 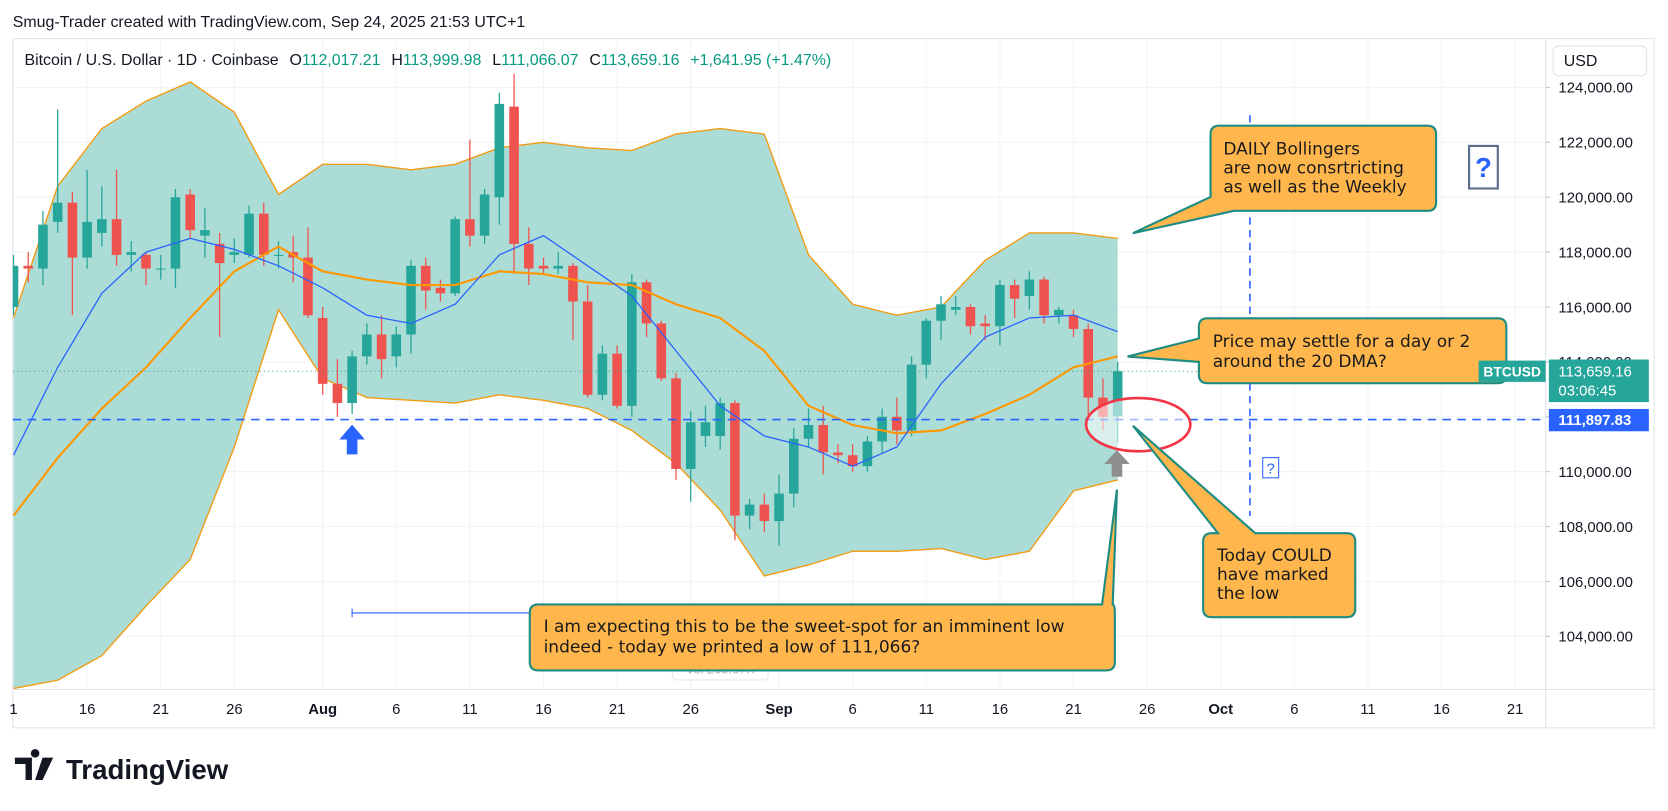 I want to click on currency: USD, so click(x=1581, y=61).